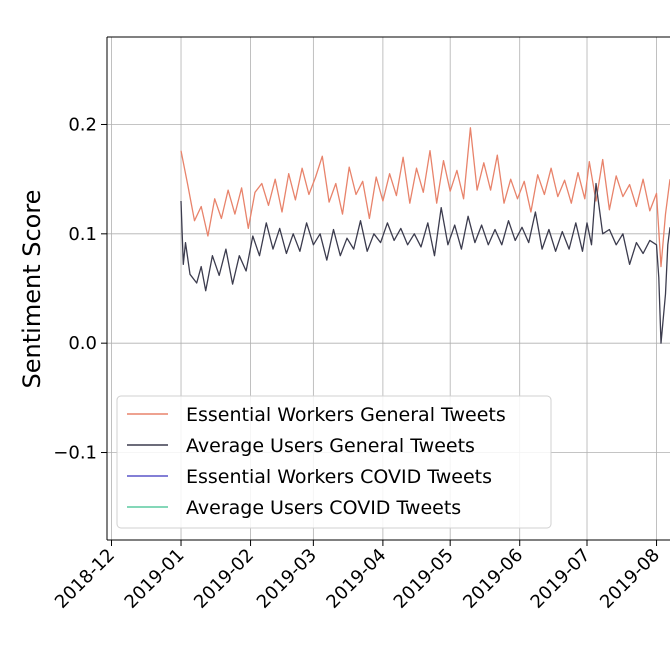 Image resolution: width=670 pixels, height=668 pixels. Describe the element at coordinates (32, 289) in the screenshot. I see `y-axis-title: Sentiment Score` at that location.